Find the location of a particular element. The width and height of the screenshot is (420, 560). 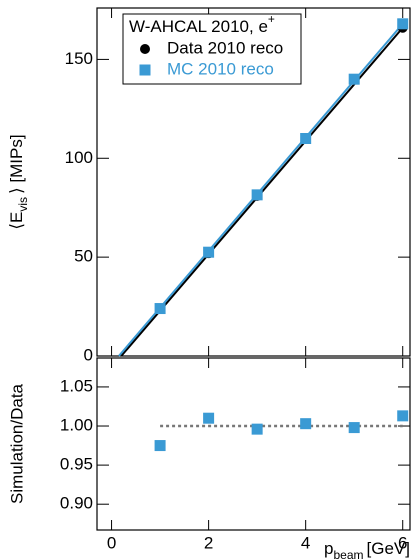

x-tick-label: 2 is located at coordinates (208, 542).